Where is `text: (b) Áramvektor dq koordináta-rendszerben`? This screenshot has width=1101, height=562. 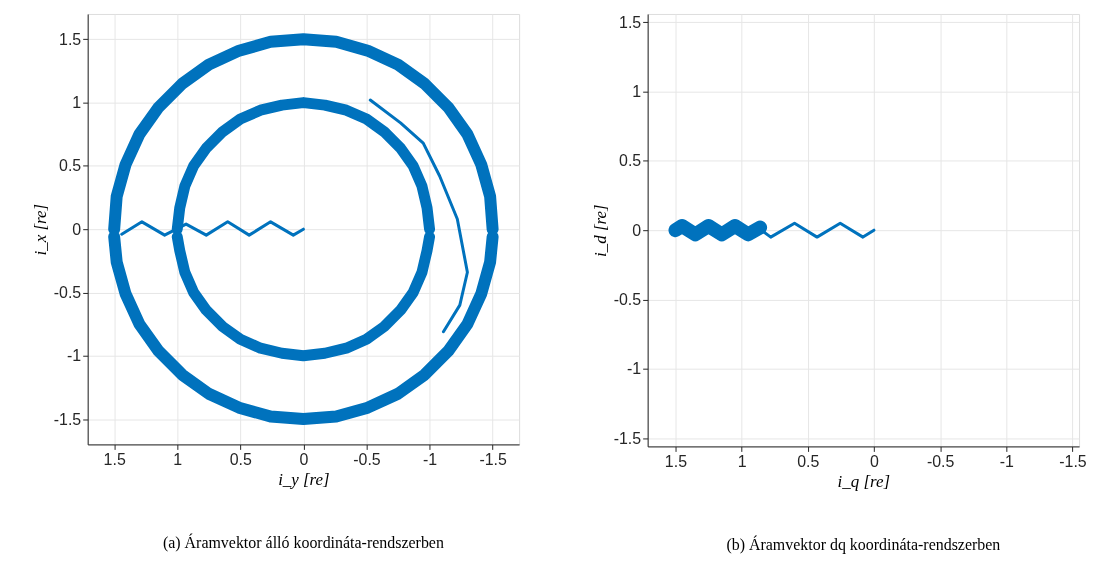 text: (b) Áramvektor dq koordináta-rendszerben is located at coordinates (863, 545).